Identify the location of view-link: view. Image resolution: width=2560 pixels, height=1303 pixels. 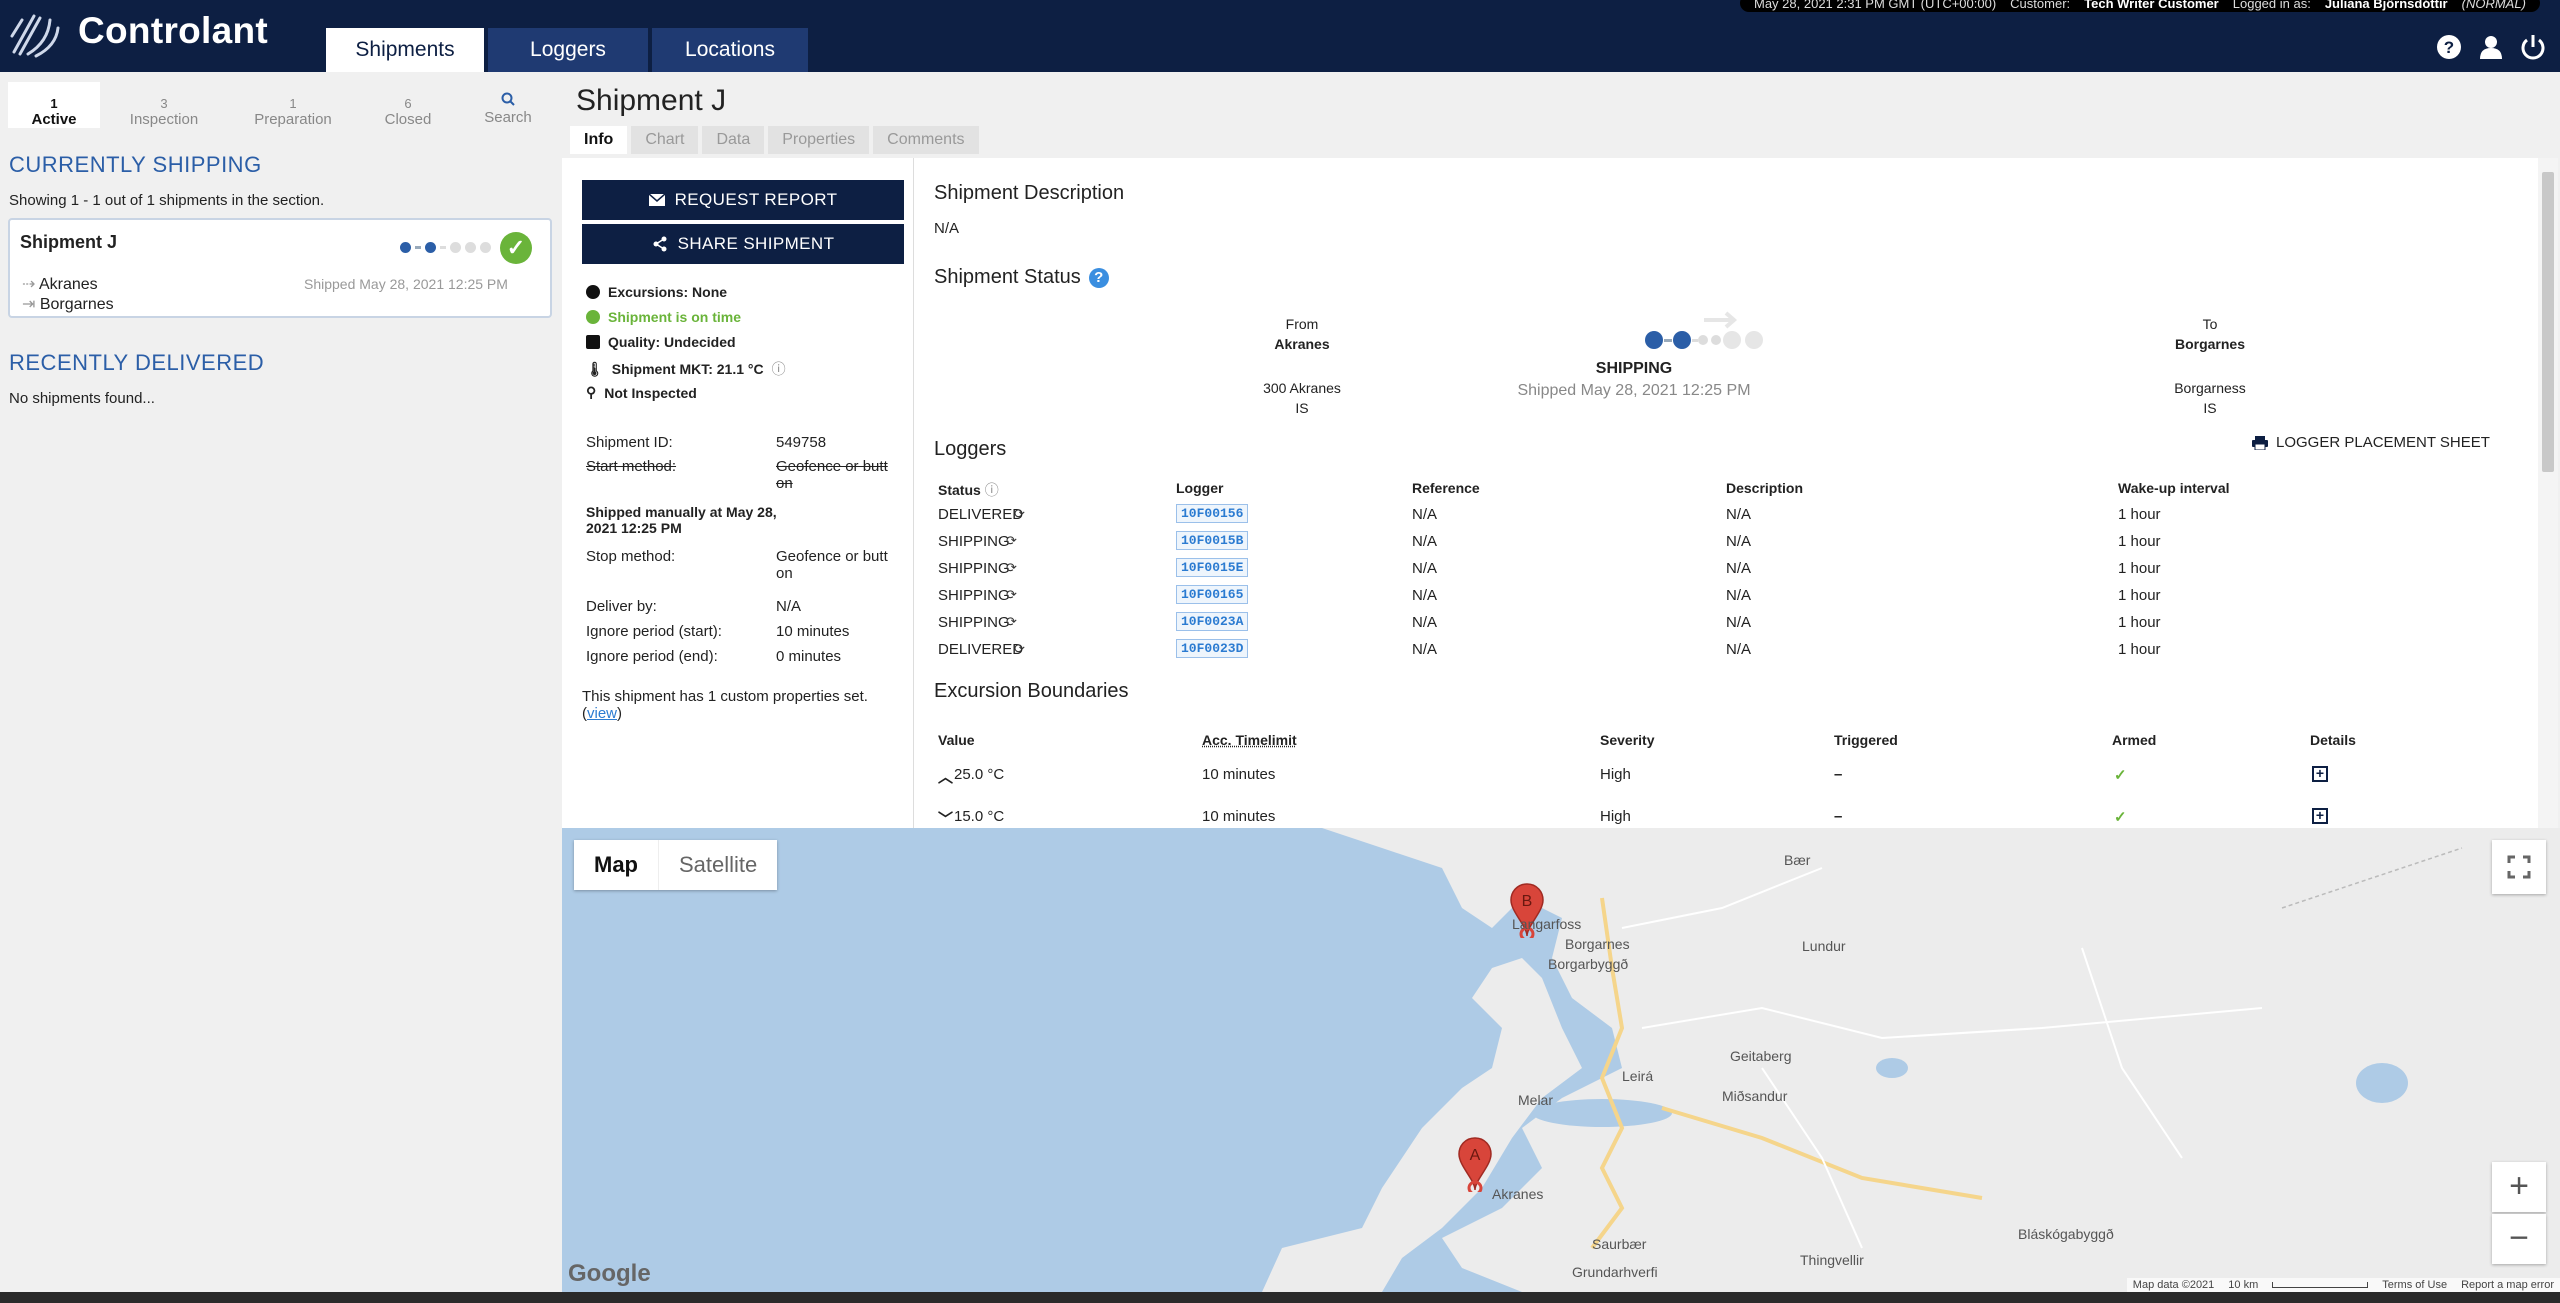
(602, 713).